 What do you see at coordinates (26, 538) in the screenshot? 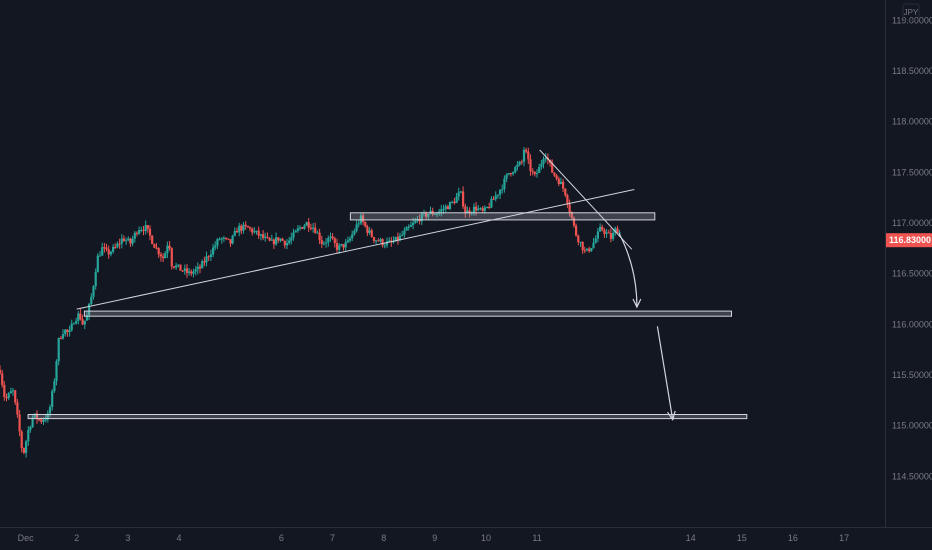
I see `time-tick-label: Dec` at bounding box center [26, 538].